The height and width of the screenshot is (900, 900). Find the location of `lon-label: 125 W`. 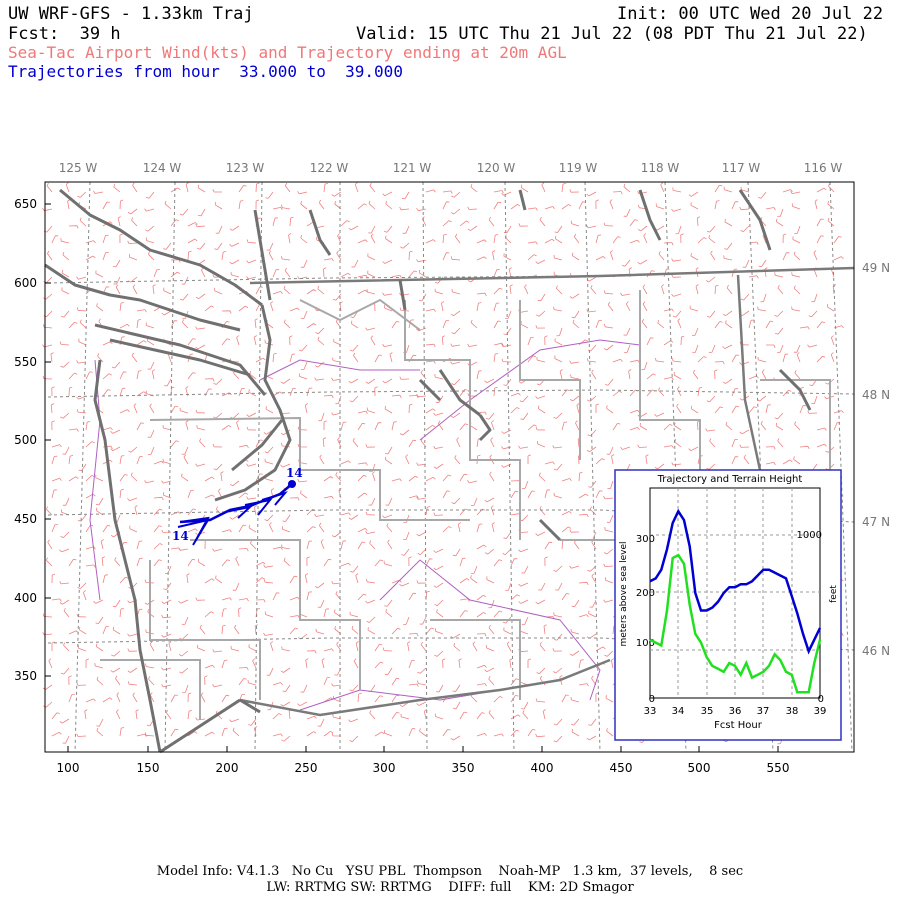

lon-label: 125 W is located at coordinates (78, 168).